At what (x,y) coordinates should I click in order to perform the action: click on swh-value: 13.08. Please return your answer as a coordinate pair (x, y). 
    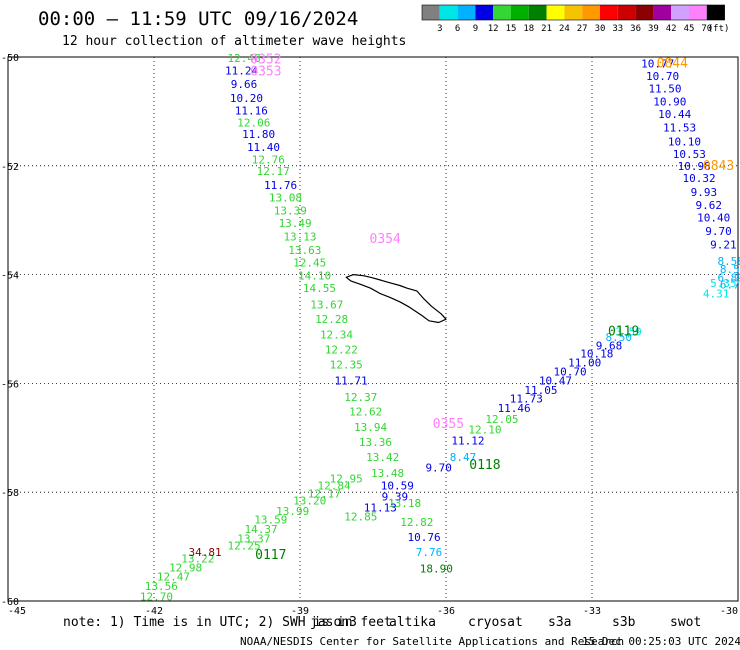
    Looking at the image, I should click on (285, 197).